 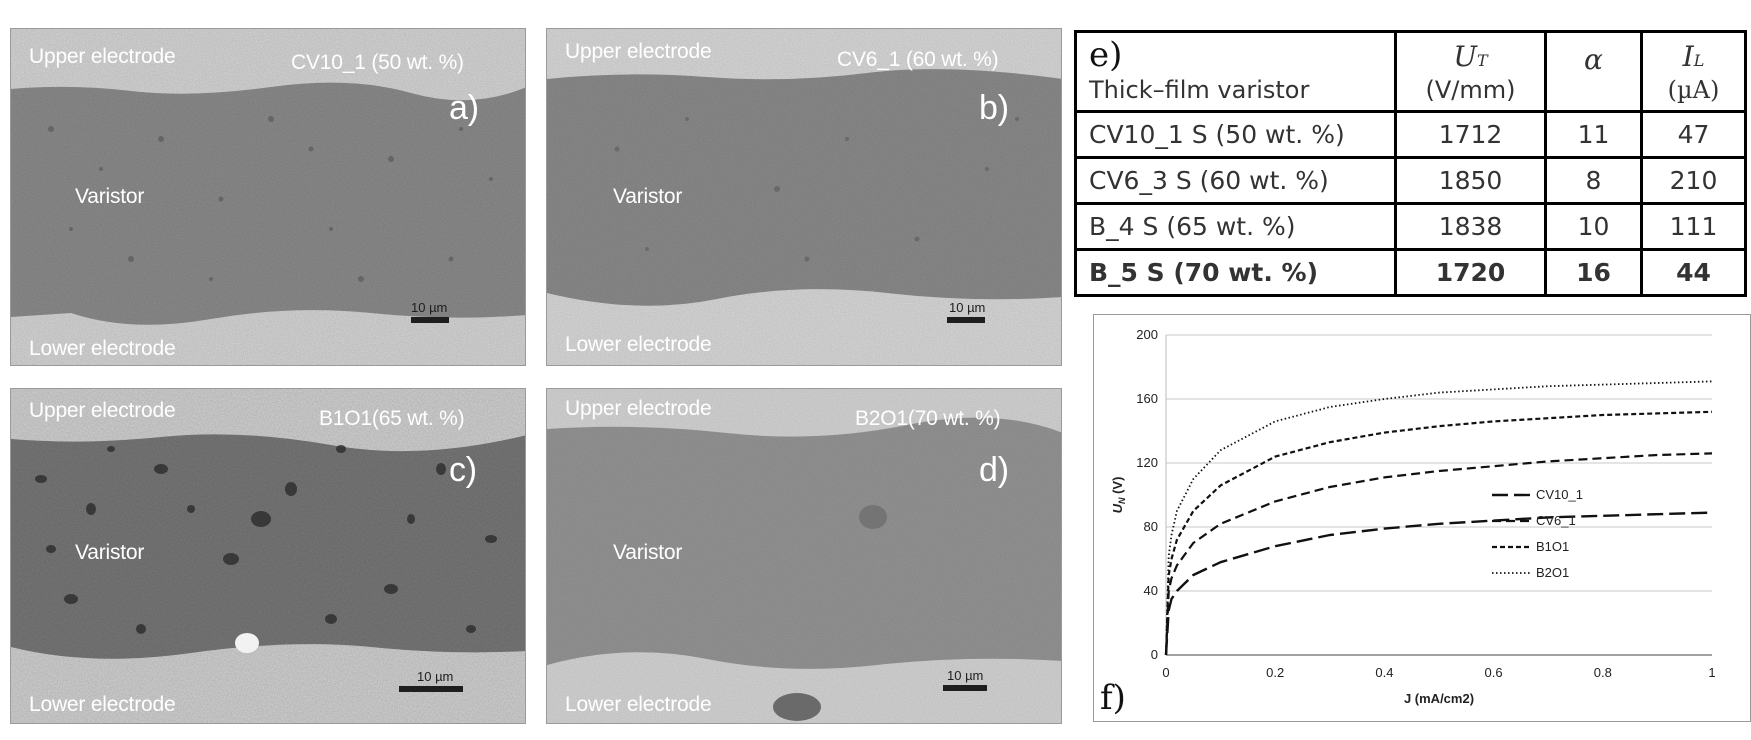 I want to click on series-line-b1o1, so click(x=1438, y=533).